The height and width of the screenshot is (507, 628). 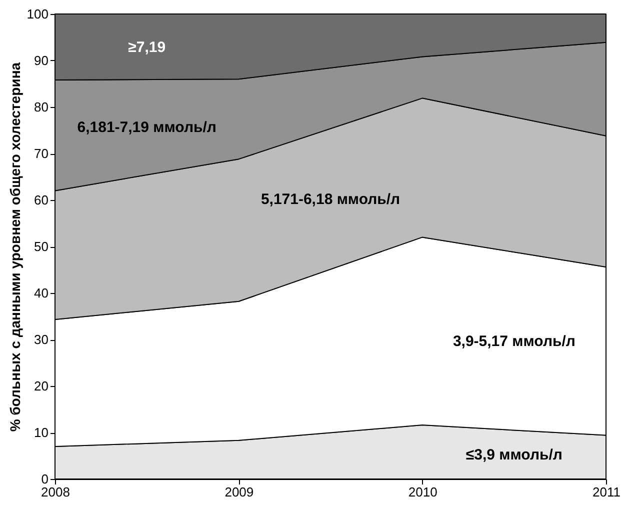 I want to click on series-label: ≥7,19, so click(x=147, y=47).